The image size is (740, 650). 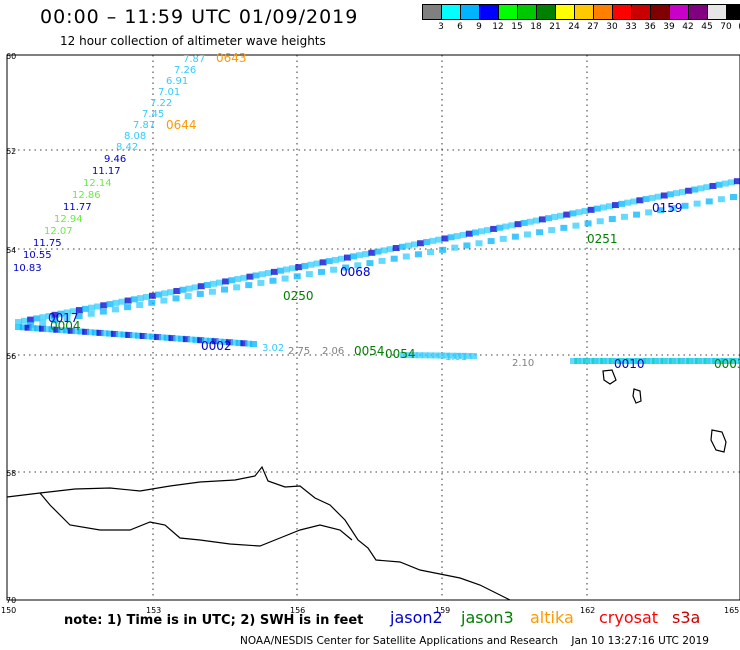 I want to click on color-scale-label: 45, so click(x=707, y=27).